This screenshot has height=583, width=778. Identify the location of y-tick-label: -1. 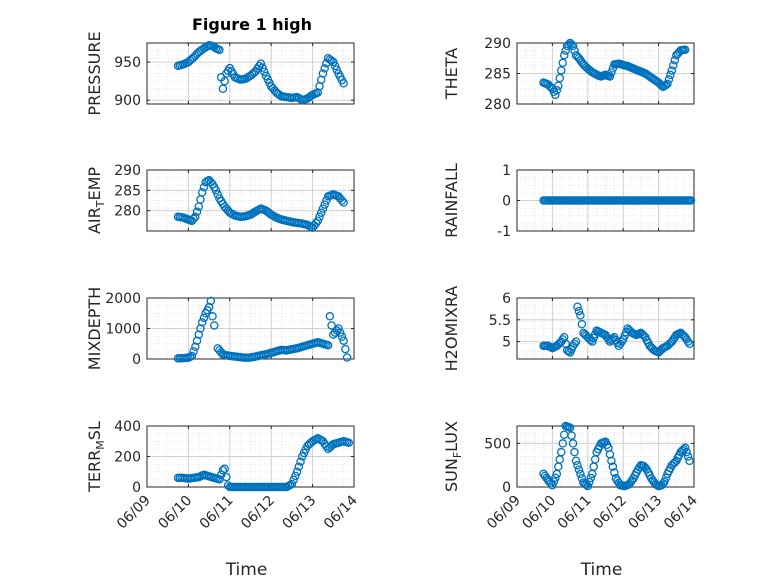
(504, 232).